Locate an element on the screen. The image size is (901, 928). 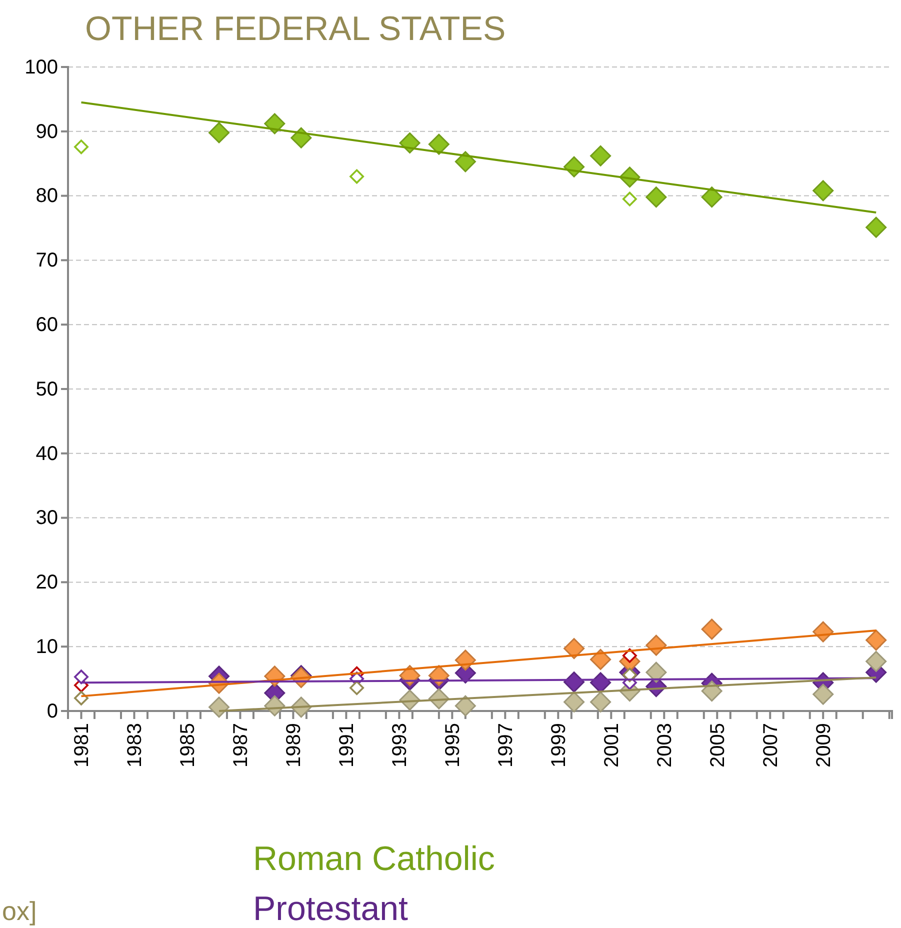
y-tick-label: 20 is located at coordinates (47, 583).